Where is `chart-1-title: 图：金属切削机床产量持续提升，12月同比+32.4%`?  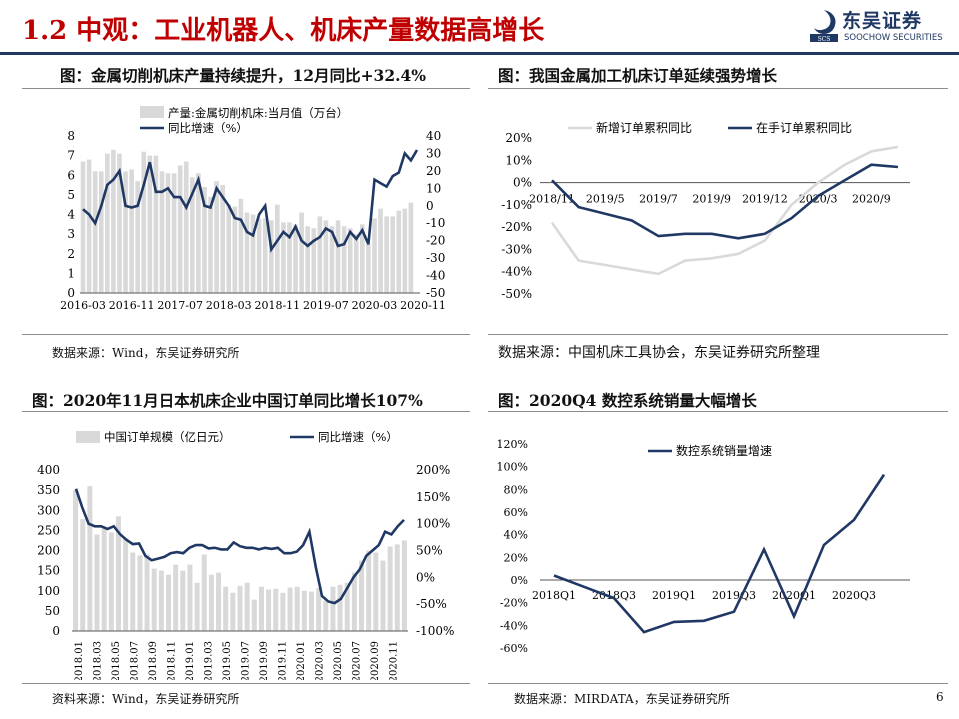 chart-1-title: 图：金属切削机床产量持续提升，12月同比+32.4% is located at coordinates (243, 75).